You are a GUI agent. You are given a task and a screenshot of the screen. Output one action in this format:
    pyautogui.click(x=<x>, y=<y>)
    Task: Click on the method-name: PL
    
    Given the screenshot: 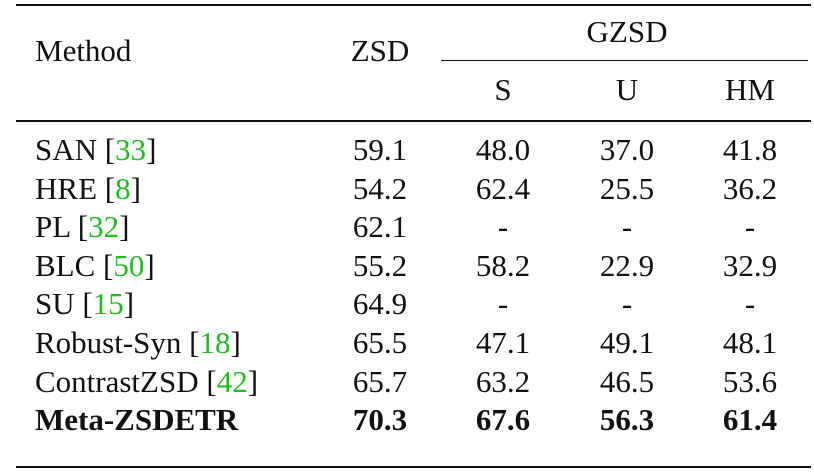 What is the action you would take?
    pyautogui.click(x=53, y=227)
    